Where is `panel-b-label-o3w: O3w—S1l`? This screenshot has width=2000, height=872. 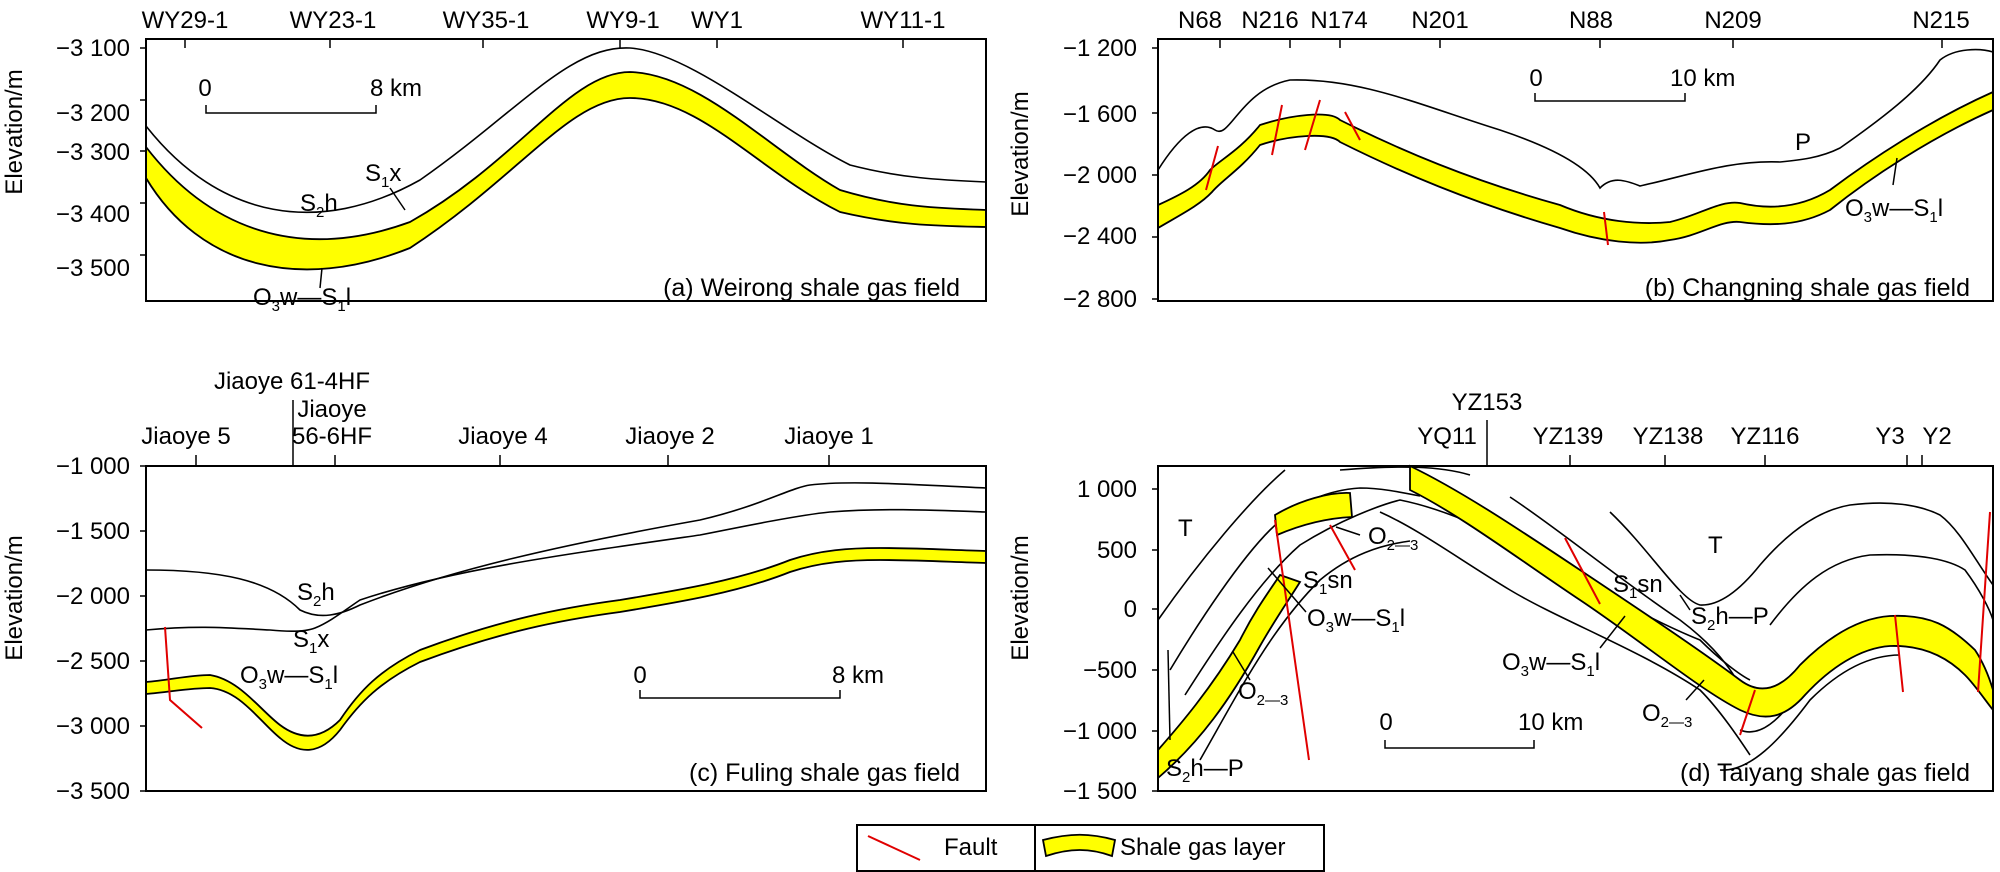
panel-b-label-o3w: O3w—S1l is located at coordinates (1894, 210).